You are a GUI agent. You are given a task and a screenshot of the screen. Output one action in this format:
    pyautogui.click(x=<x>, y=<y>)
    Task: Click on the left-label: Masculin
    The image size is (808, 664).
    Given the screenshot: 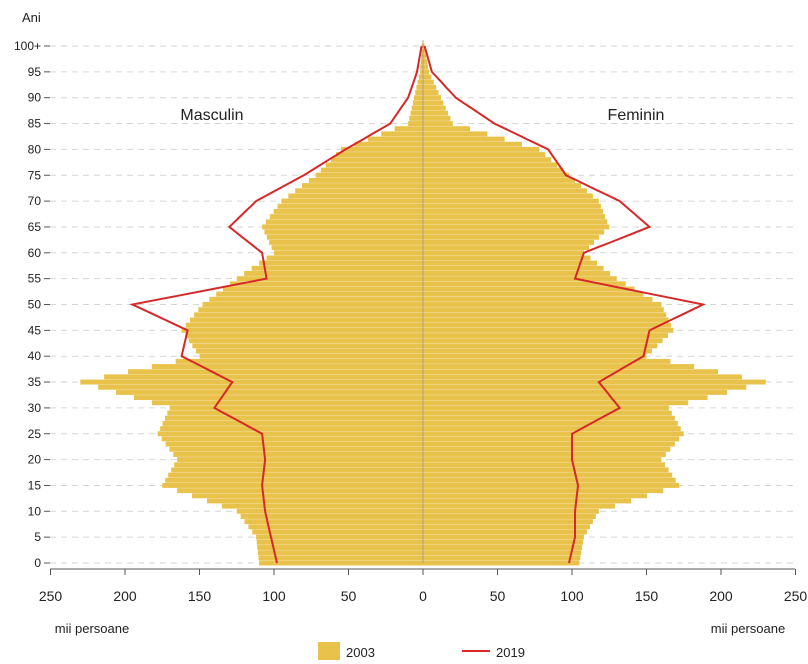 What is the action you would take?
    pyautogui.click(x=211, y=115)
    